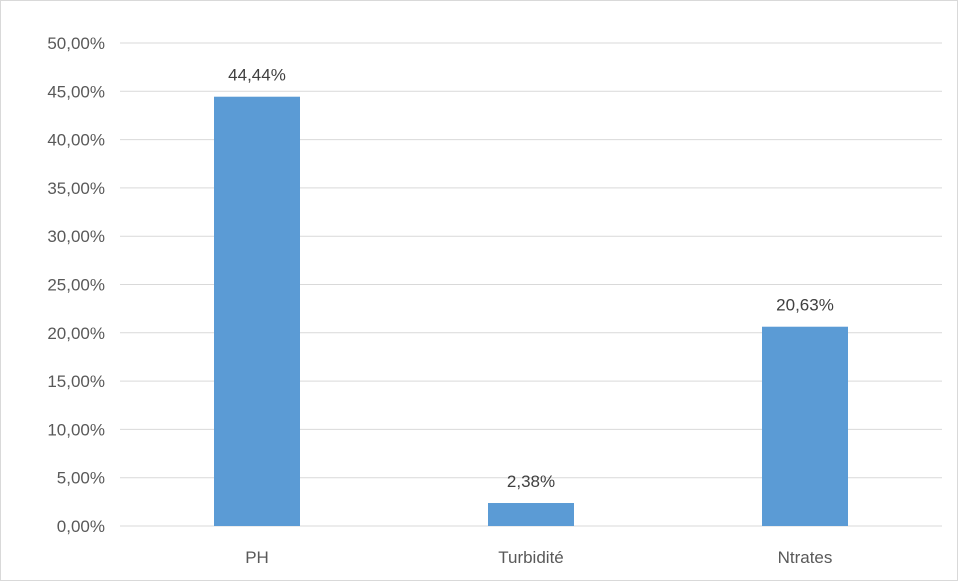  I want to click on y-tick-label: 0,00%, so click(81, 526).